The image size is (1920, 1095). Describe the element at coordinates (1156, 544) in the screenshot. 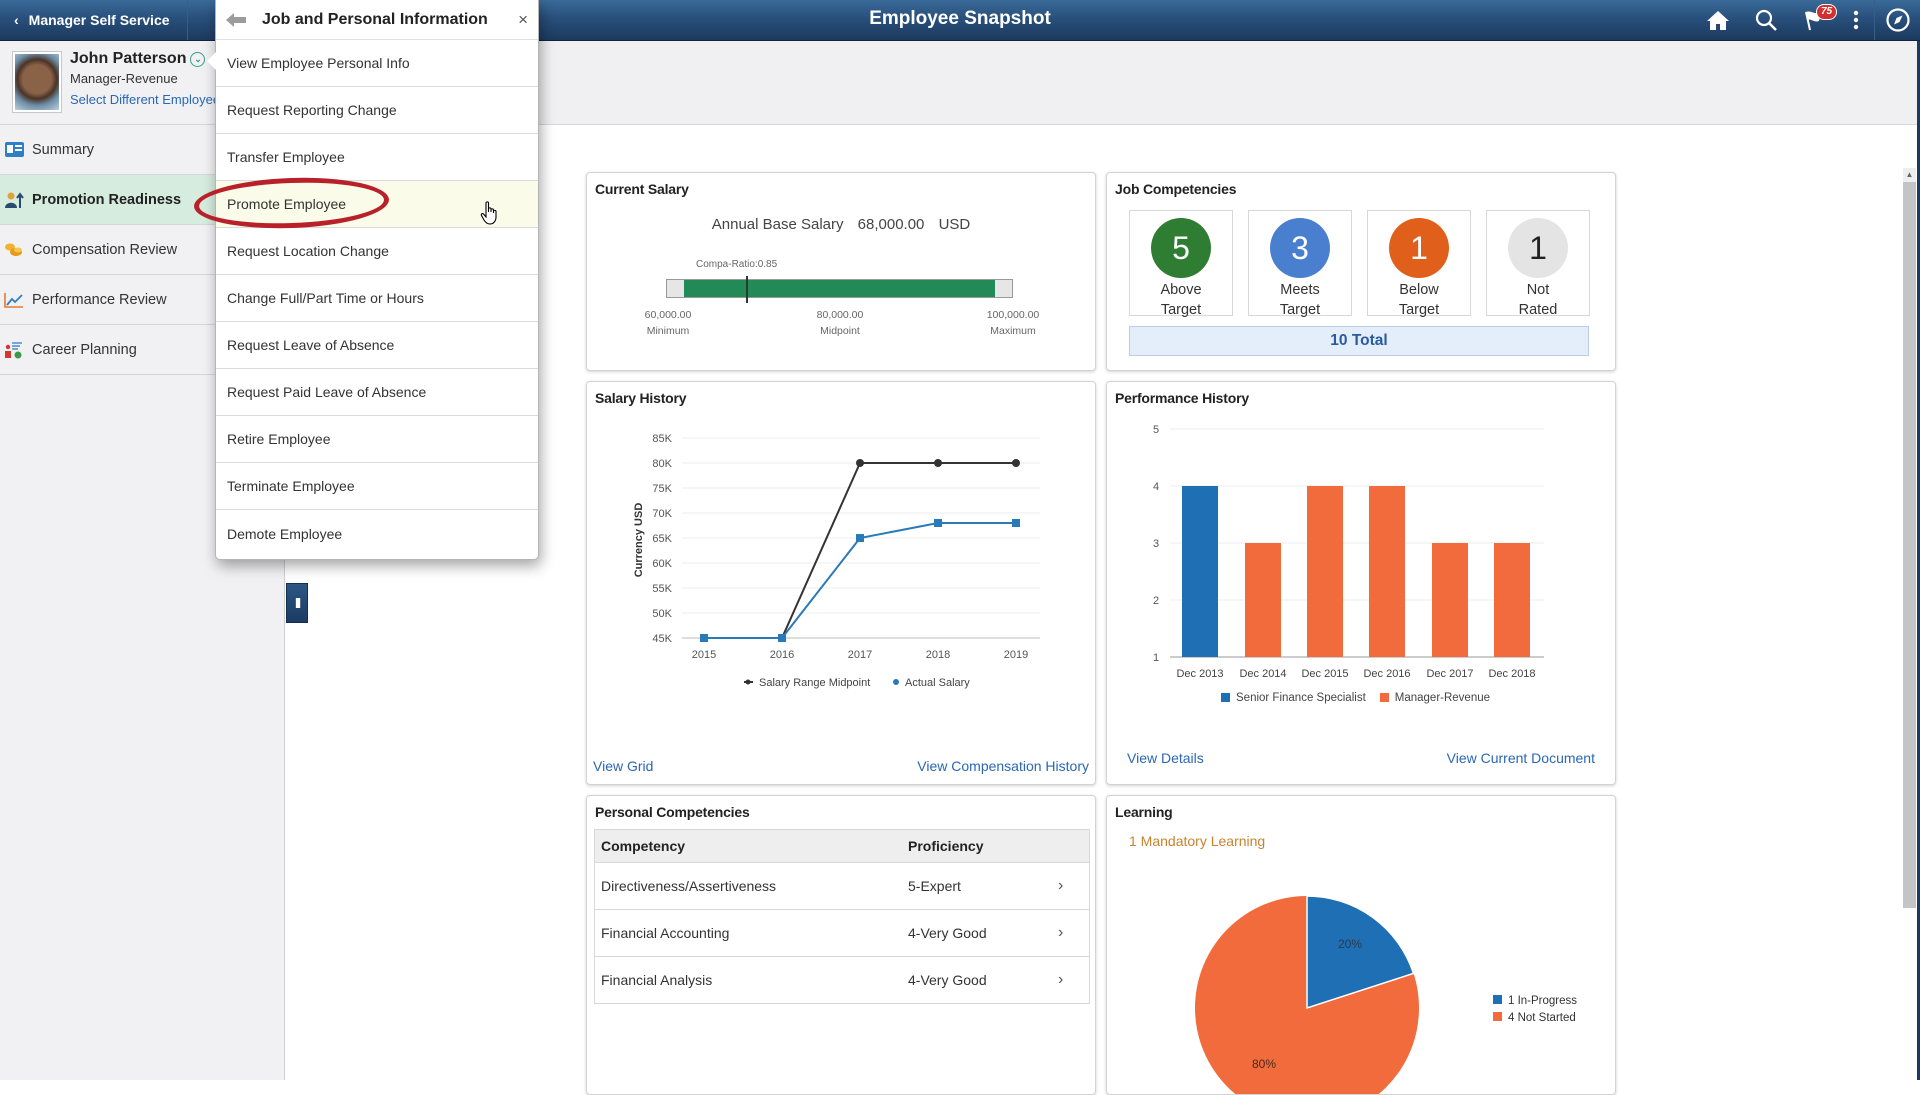

I see `svg-text: 3` at that location.